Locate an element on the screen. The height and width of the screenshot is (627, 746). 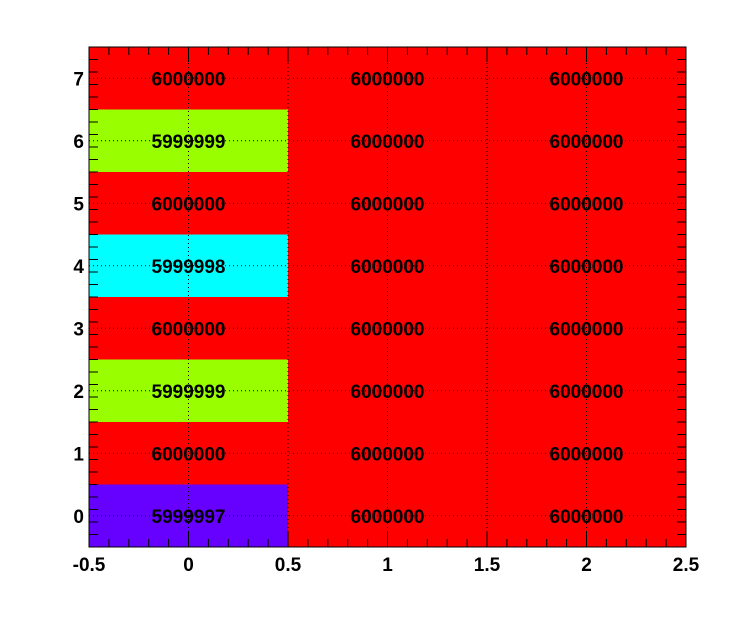
x-tick-label: -0.5 is located at coordinates (89, 565).